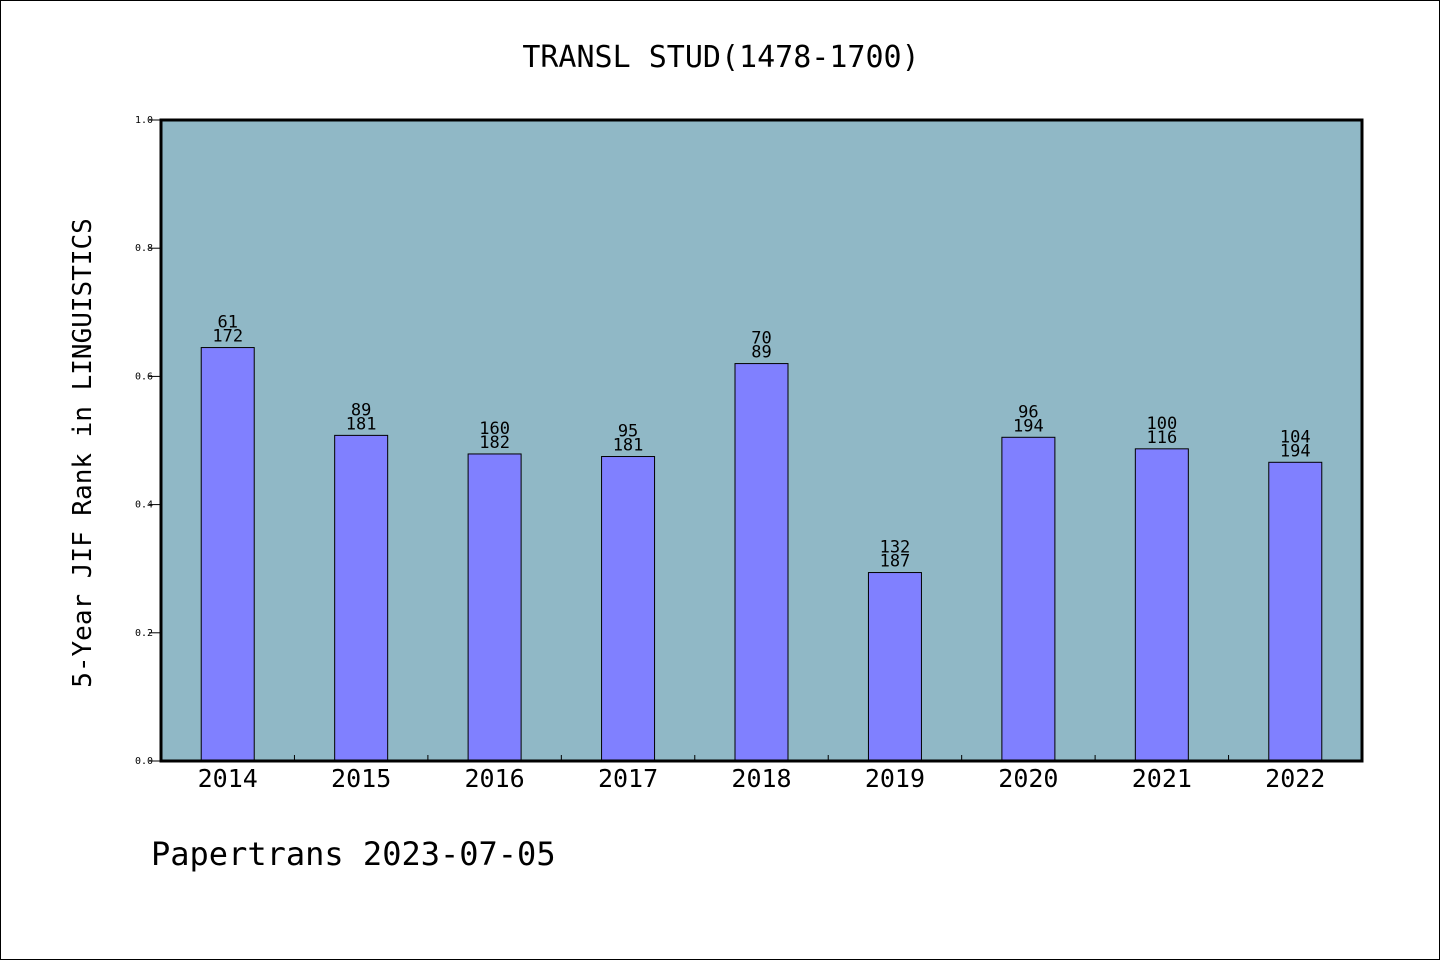 The image size is (1440, 961). I want to click on y-tick-label: 0.0, so click(144, 761).